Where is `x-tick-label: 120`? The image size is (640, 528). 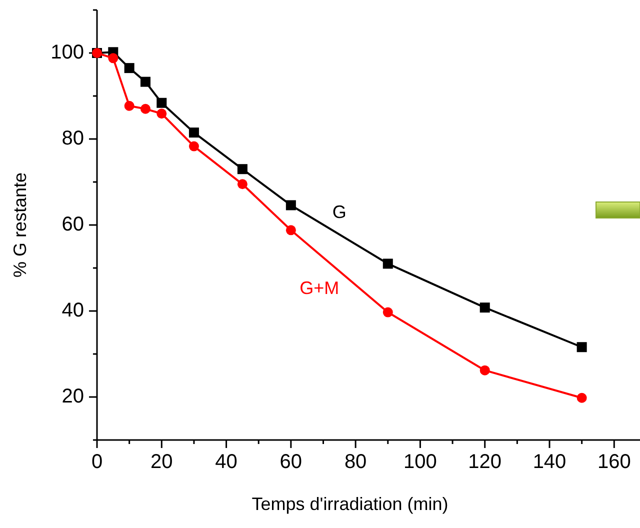 x-tick-label: 120 is located at coordinates (485, 462).